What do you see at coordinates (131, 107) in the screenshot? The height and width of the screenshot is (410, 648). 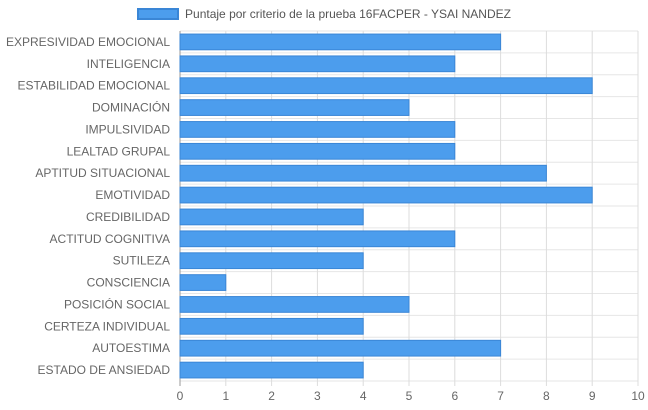 I see `category-label: DOMINACIÓN` at bounding box center [131, 107].